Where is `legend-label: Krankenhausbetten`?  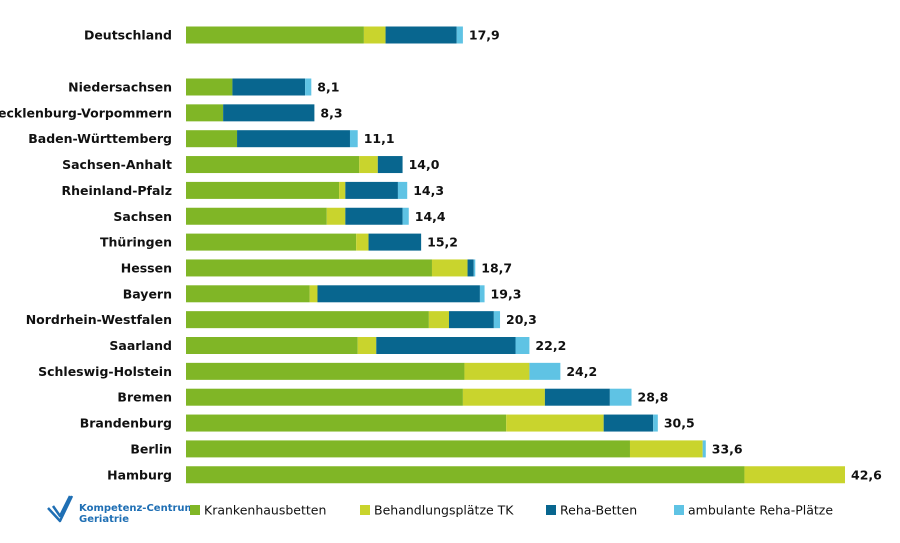 legend-label: Krankenhausbetten is located at coordinates (265, 510).